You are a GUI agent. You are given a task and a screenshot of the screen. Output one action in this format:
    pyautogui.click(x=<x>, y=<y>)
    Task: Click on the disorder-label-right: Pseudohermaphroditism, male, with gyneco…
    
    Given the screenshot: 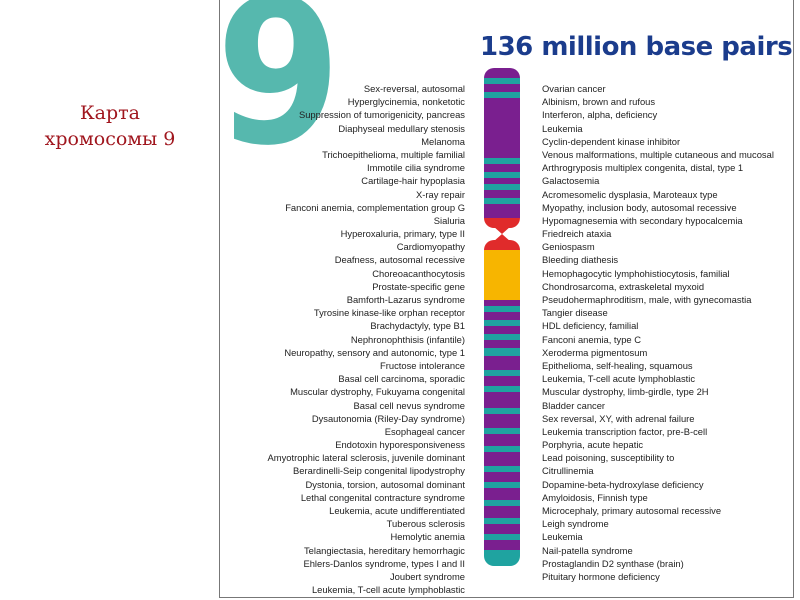 What is the action you would take?
    pyautogui.click(x=647, y=299)
    